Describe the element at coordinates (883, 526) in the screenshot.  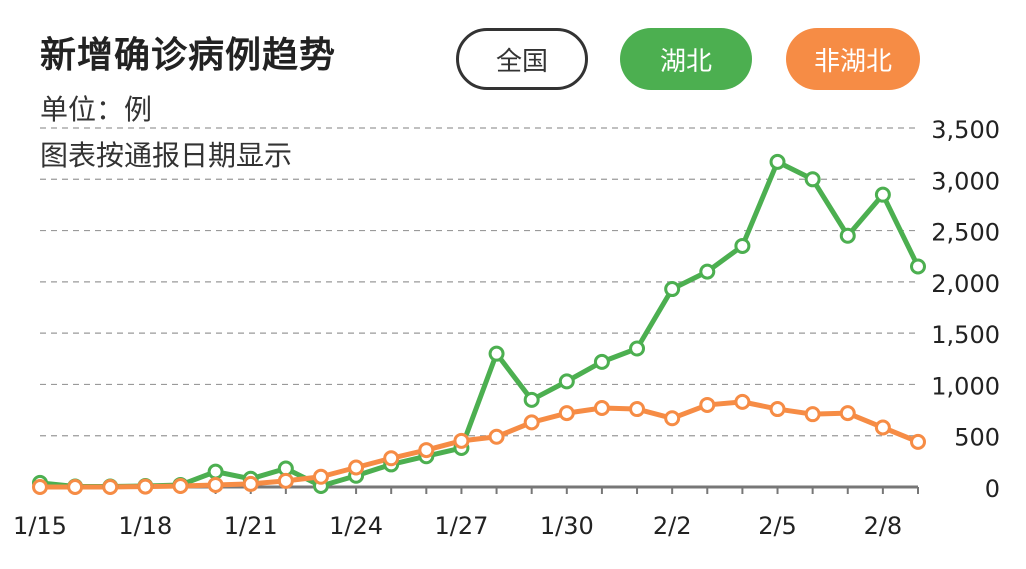
I see `x-tick-label: 2/8` at that location.